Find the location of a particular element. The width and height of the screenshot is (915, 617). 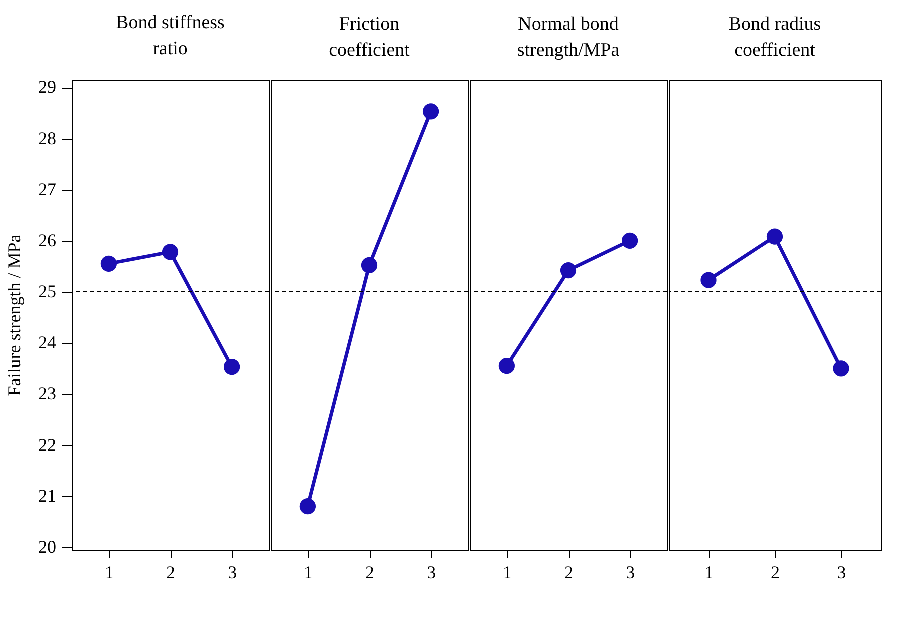

y-tick-label: 26 is located at coordinates (47, 240).